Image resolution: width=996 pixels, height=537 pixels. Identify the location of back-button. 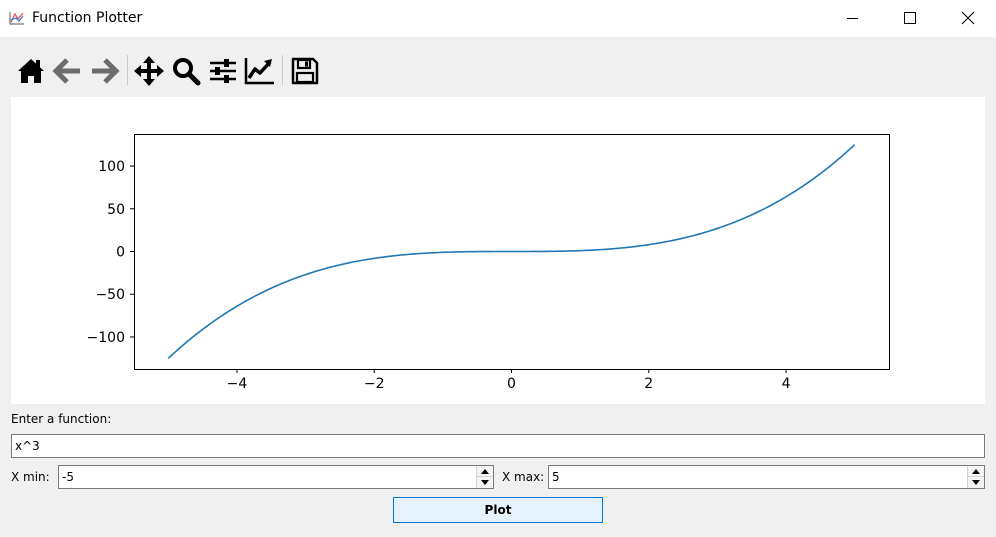
(68, 70).